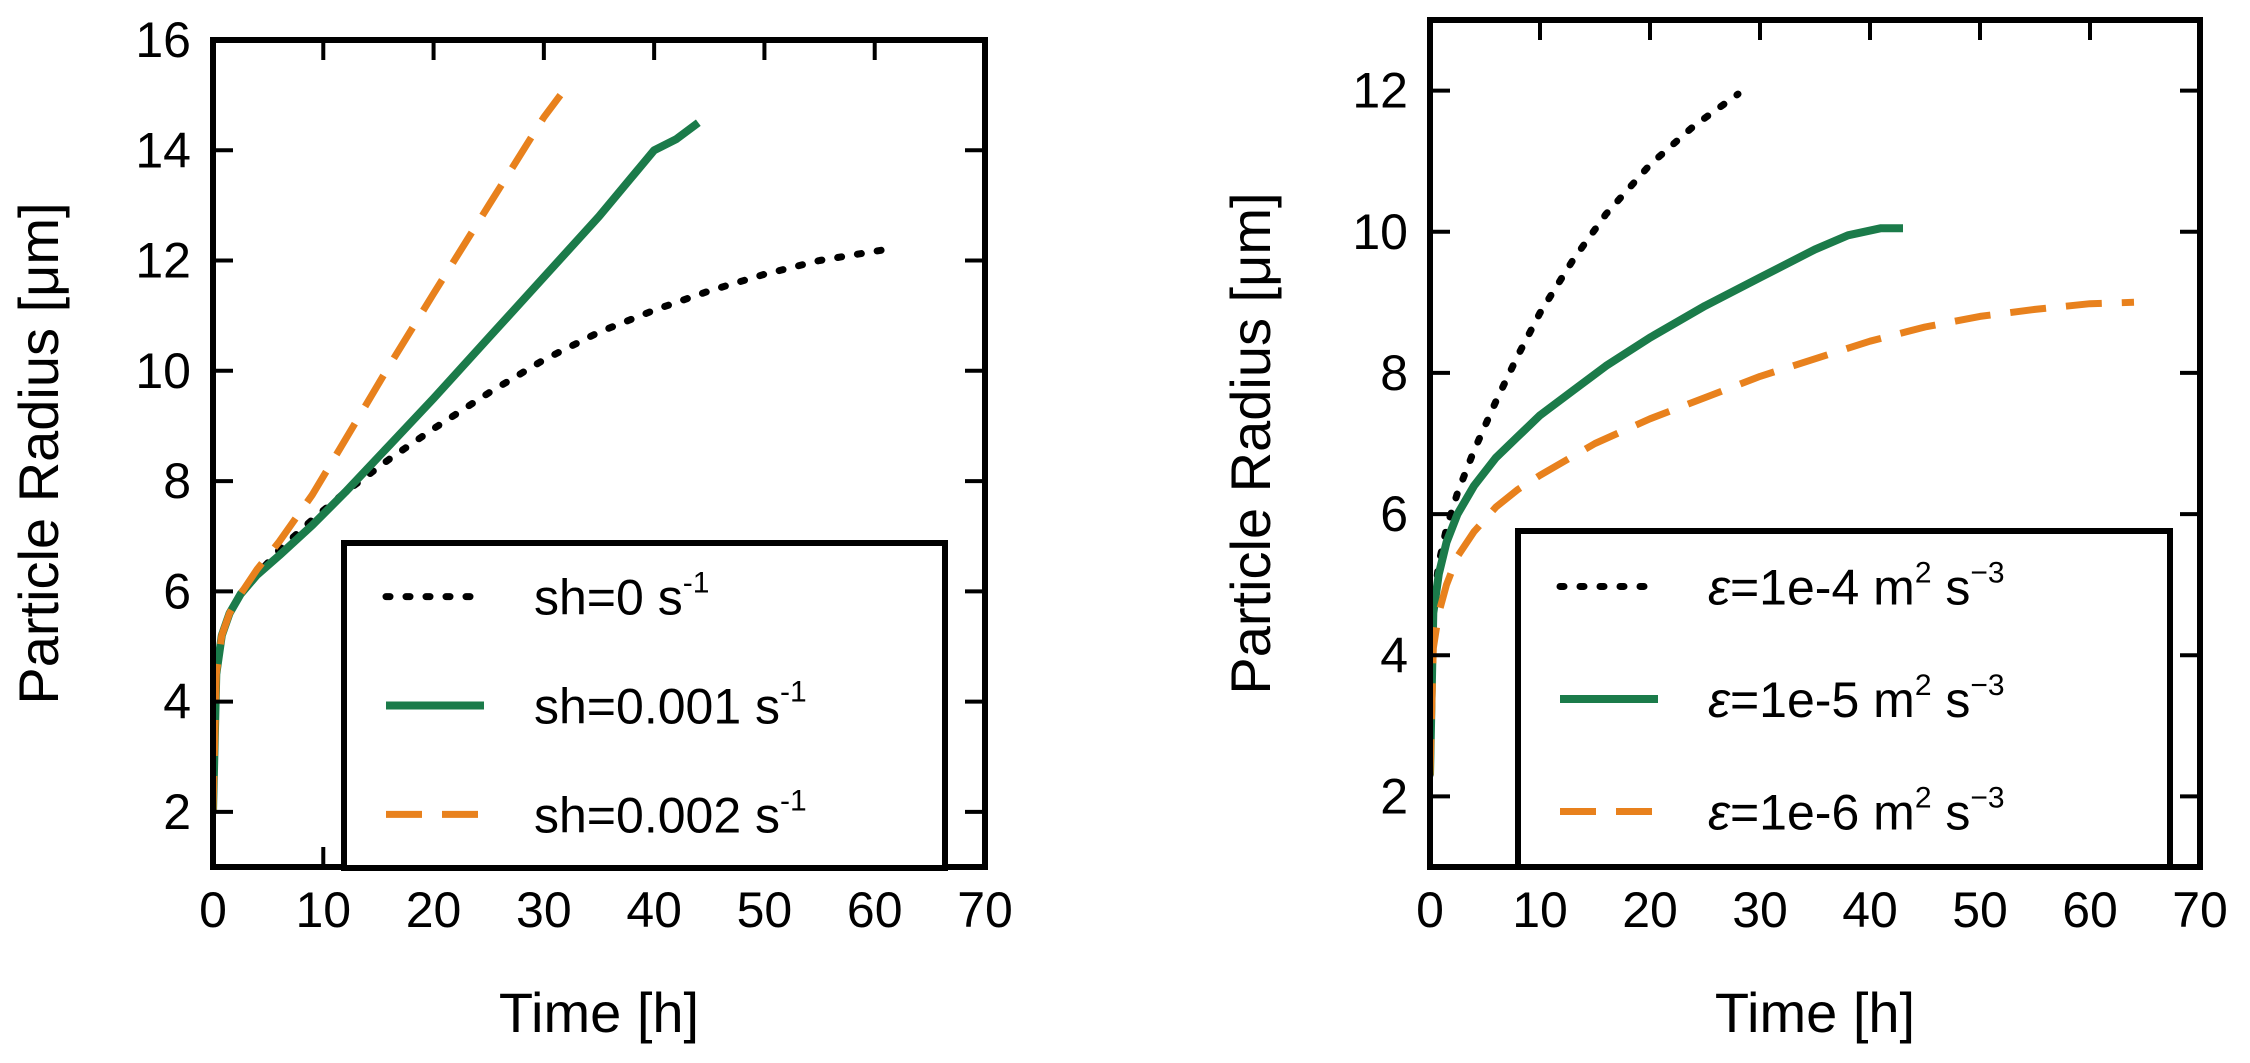 This screenshot has height=1063, width=2250. I want to click on legend-label-part: =1e-6 m, so click(1822, 813).